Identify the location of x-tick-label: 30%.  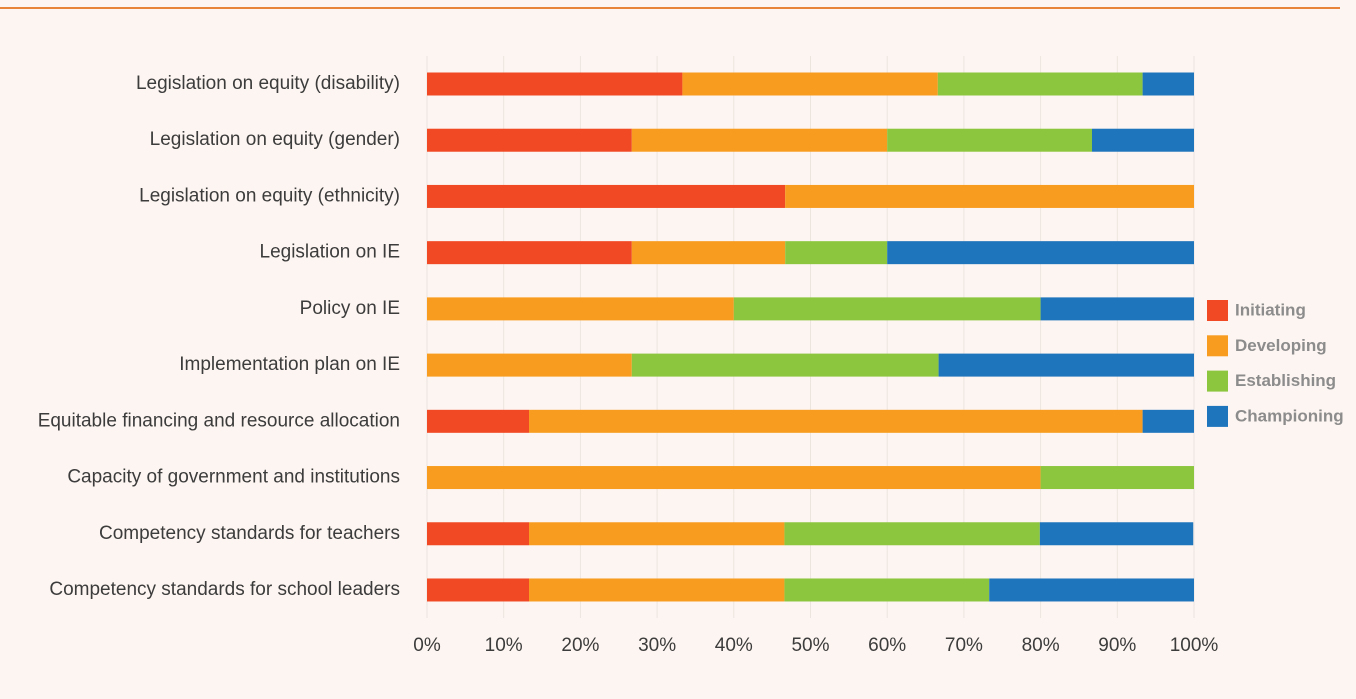
(657, 645).